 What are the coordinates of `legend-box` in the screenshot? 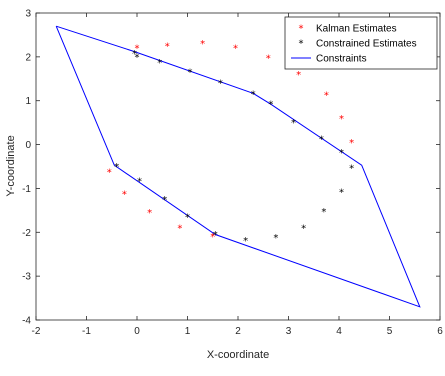 It's located at (361, 43).